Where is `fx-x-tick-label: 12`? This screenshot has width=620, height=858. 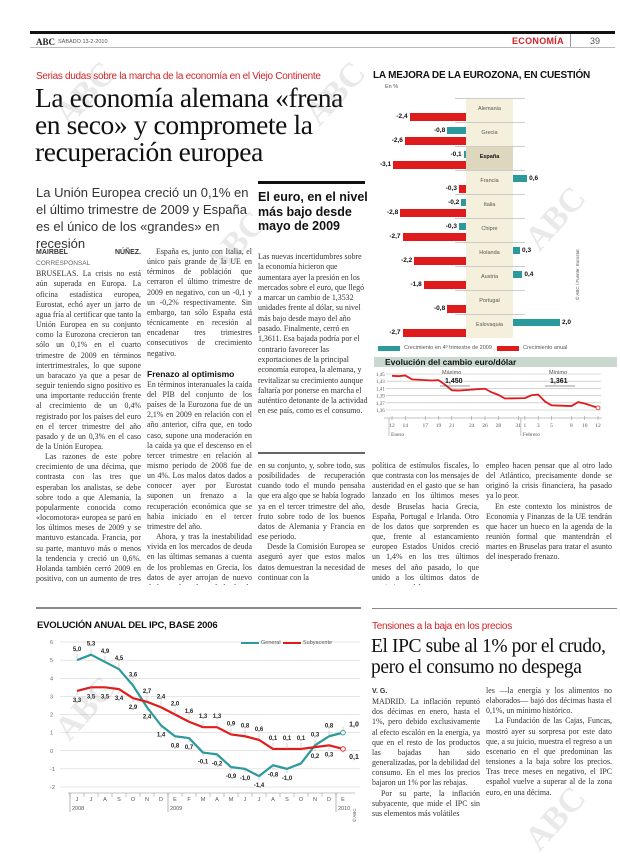
fx-x-tick-label: 12 is located at coordinates (392, 426).